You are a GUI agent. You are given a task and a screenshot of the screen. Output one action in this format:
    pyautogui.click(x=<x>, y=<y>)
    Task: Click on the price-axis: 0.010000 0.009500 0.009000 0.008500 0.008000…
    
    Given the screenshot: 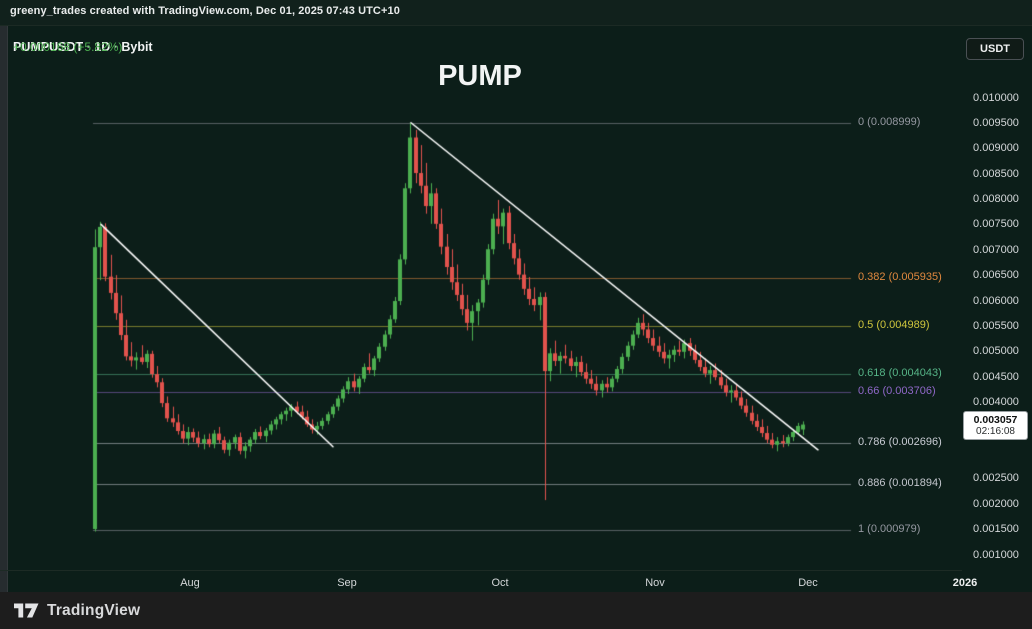 What is the action you would take?
    pyautogui.click(x=997, y=298)
    